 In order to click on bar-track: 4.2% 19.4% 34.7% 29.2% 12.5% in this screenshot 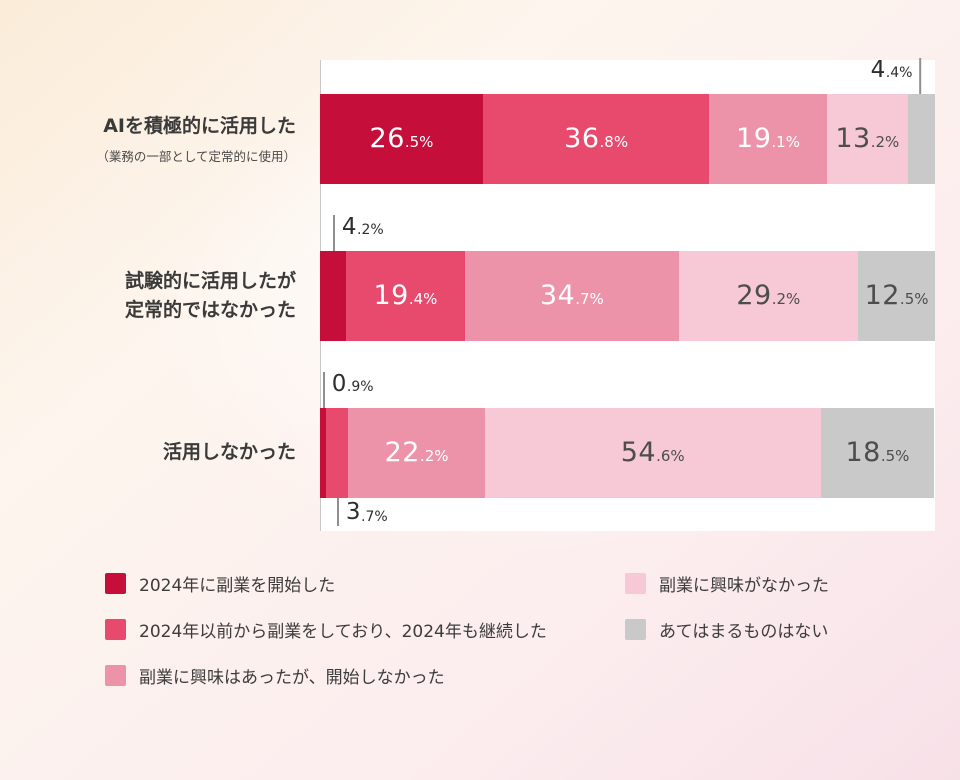, I will do `click(627, 277)`.